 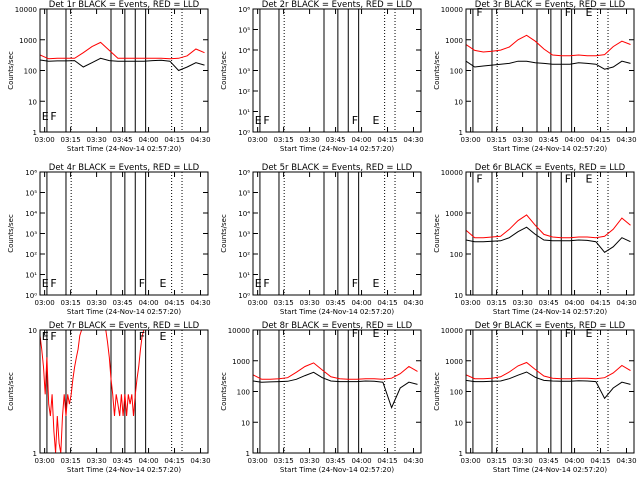 What do you see at coordinates (337, 326) in the screenshot?
I see `plot-title: Det 8r BLACK = Events, RED = LLD` at bounding box center [337, 326].